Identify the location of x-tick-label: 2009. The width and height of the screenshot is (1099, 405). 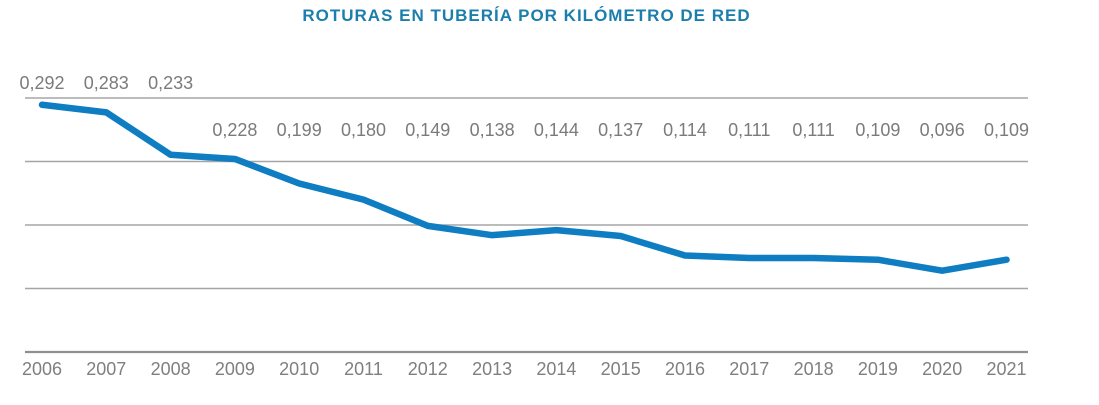
(234, 369).